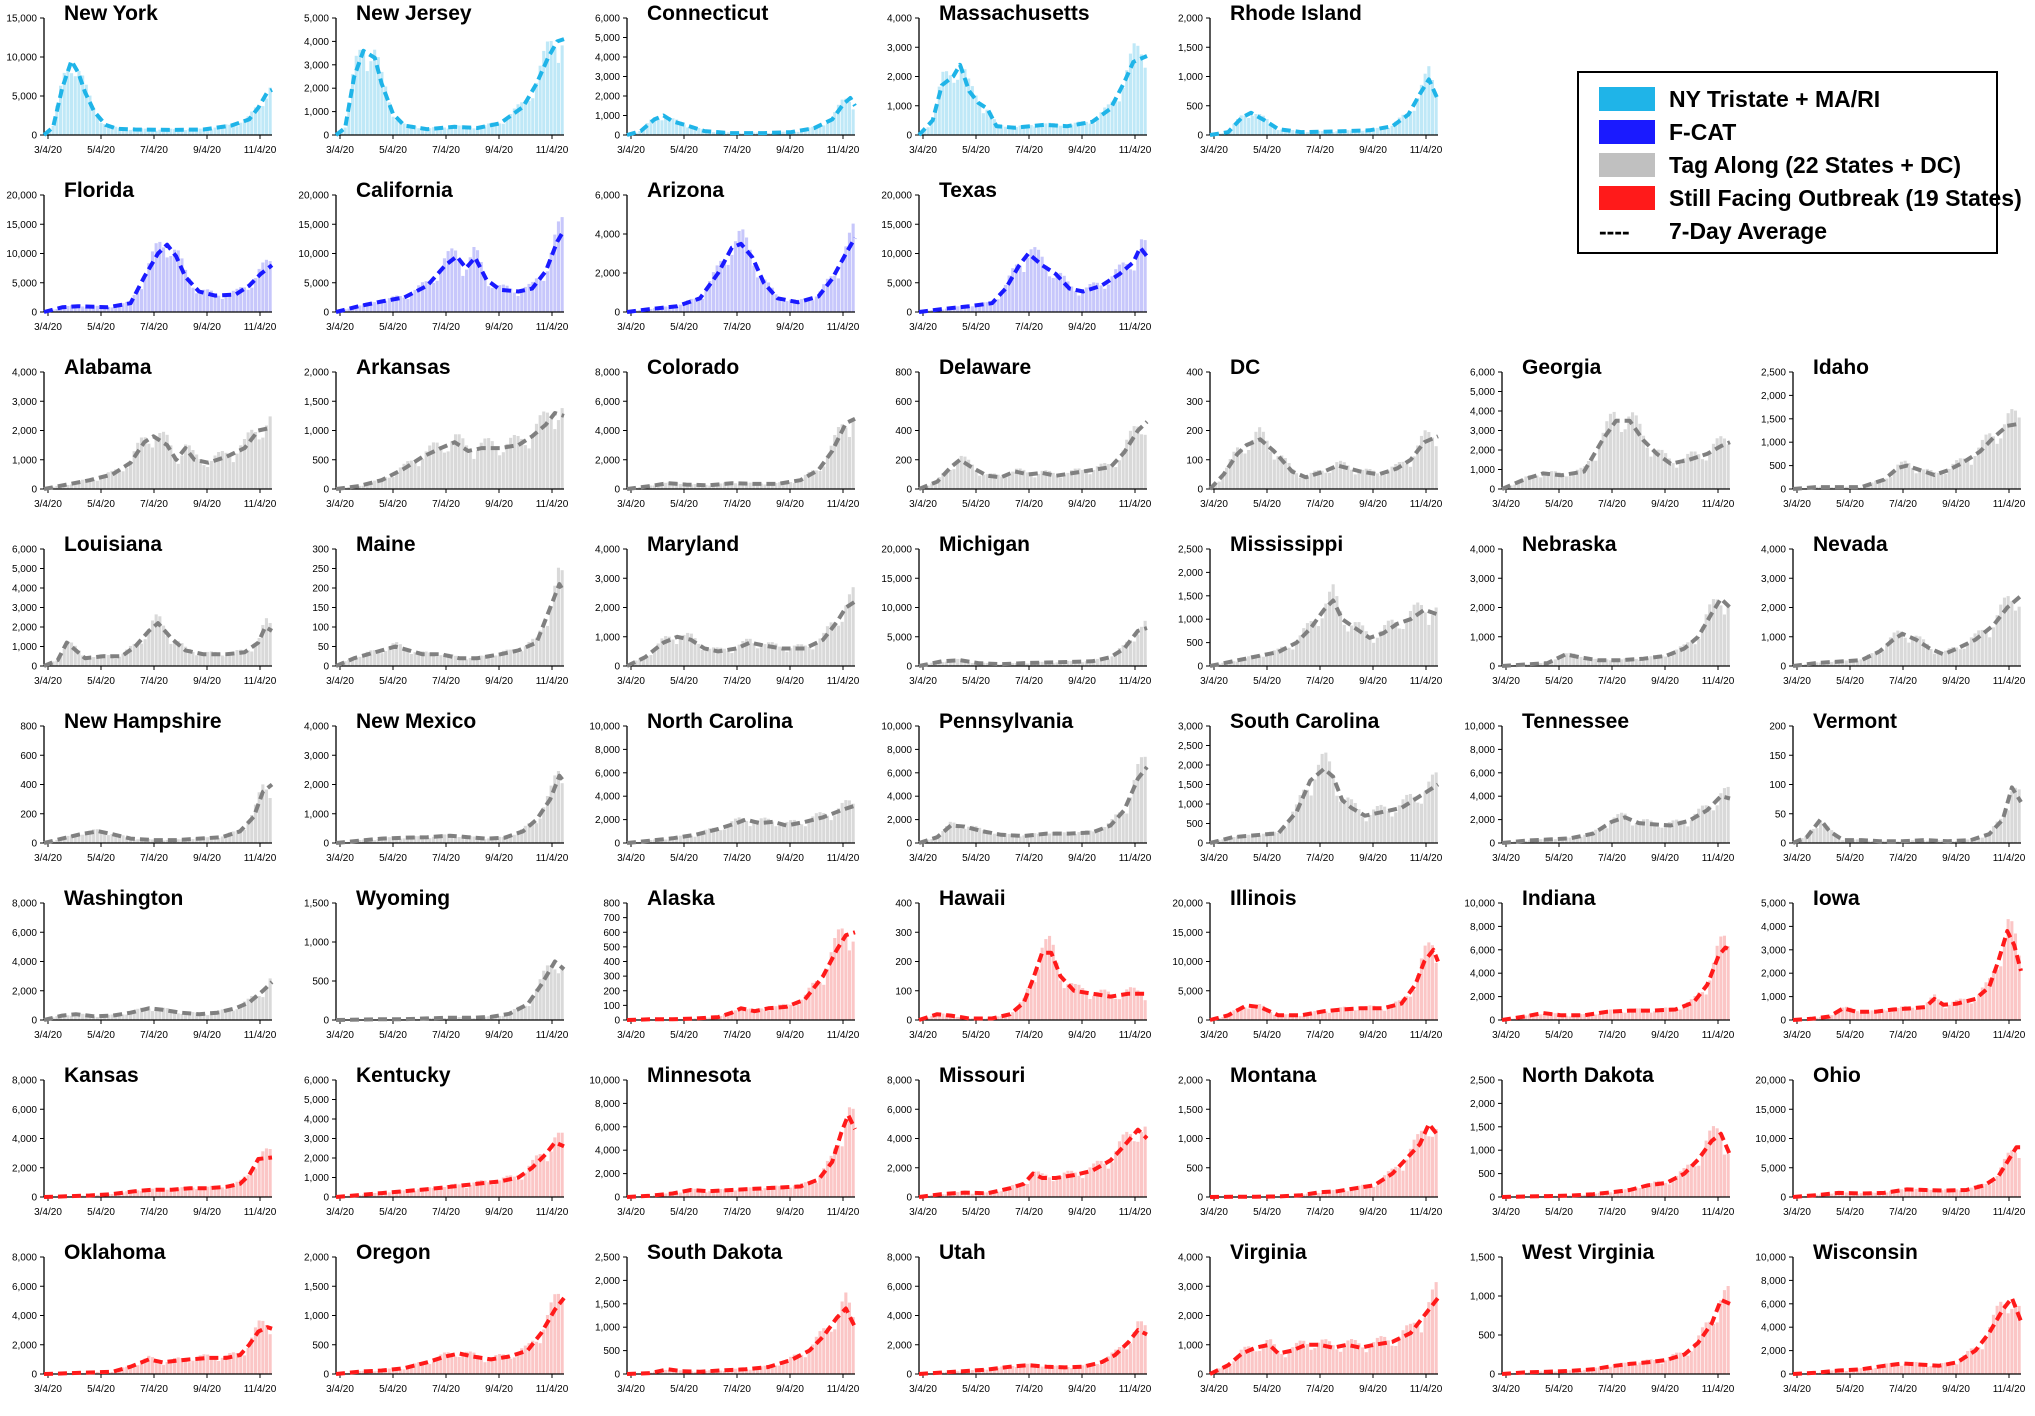  I want to click on y-tick-label: 500, so click(1194, 824).